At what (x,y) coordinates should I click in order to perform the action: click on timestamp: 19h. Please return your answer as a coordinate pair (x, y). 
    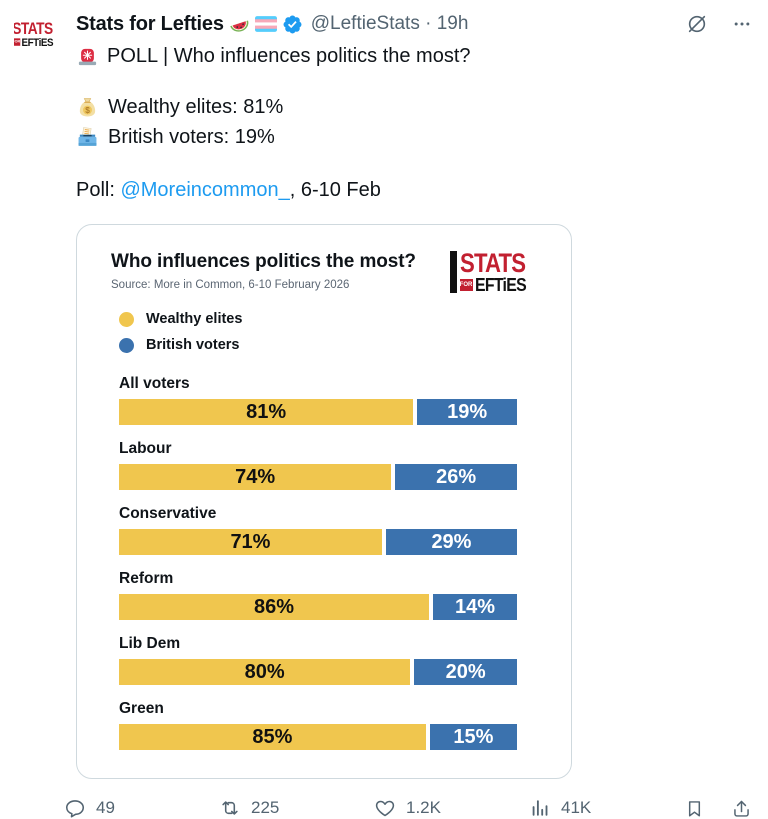
    Looking at the image, I should click on (452, 23).